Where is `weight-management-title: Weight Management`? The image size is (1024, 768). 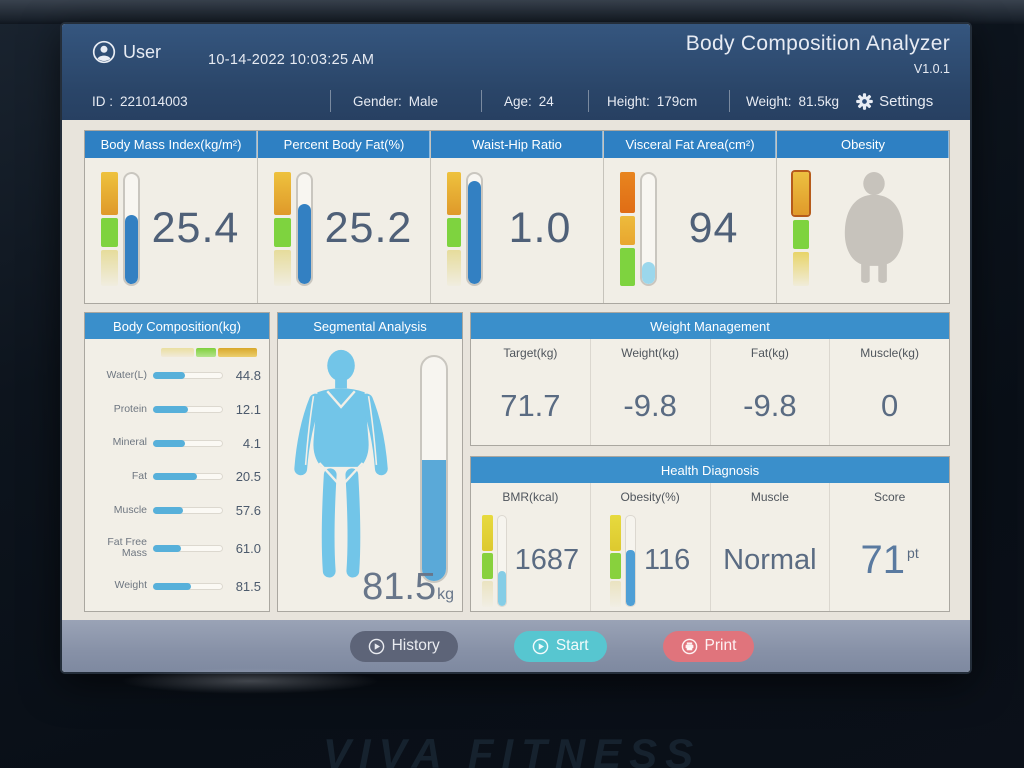 weight-management-title: Weight Management is located at coordinates (710, 326).